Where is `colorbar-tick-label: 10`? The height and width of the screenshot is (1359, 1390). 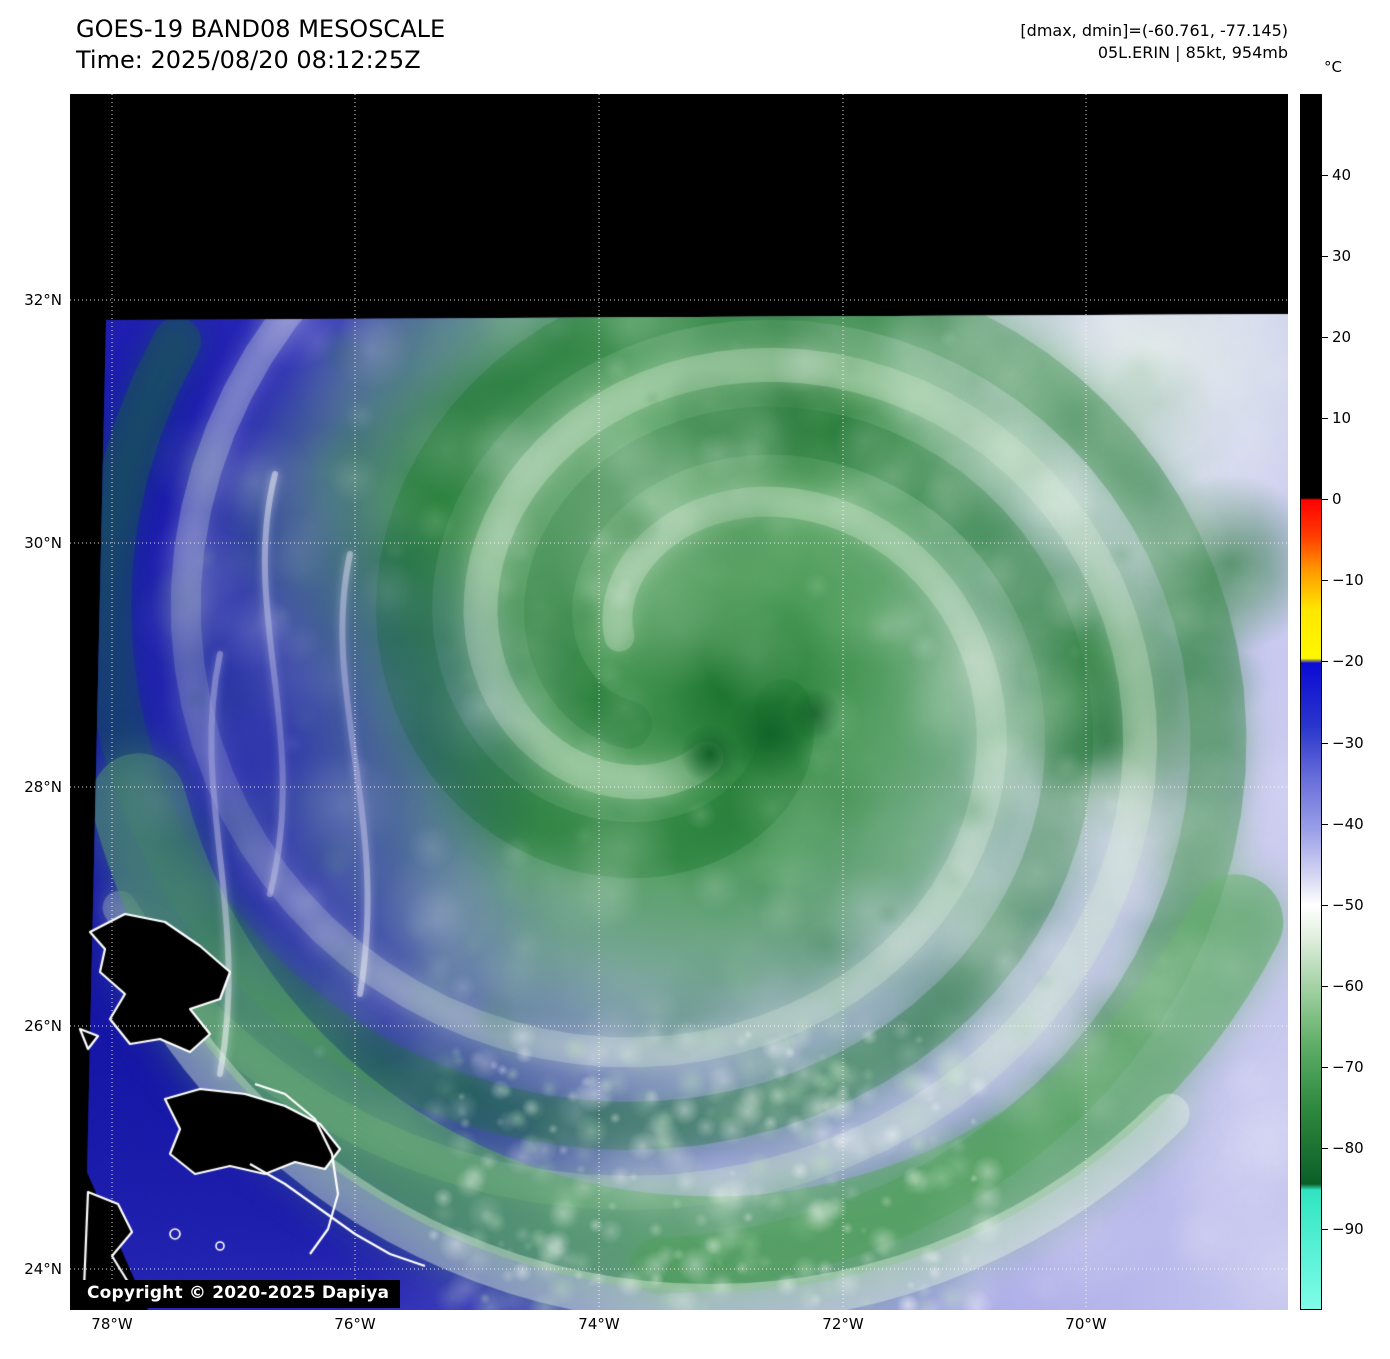
colorbar-tick-label: 10 is located at coordinates (1342, 418).